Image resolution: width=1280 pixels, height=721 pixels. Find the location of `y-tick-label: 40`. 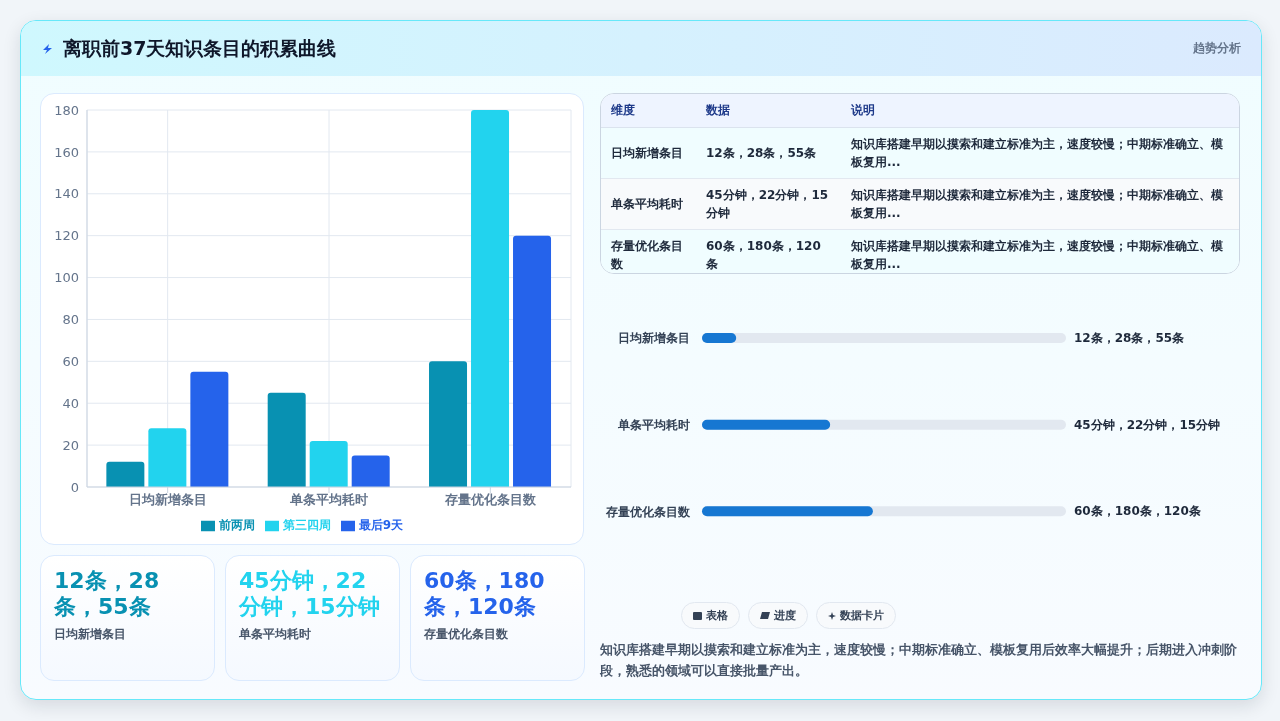

y-tick-label: 40 is located at coordinates (70, 403).